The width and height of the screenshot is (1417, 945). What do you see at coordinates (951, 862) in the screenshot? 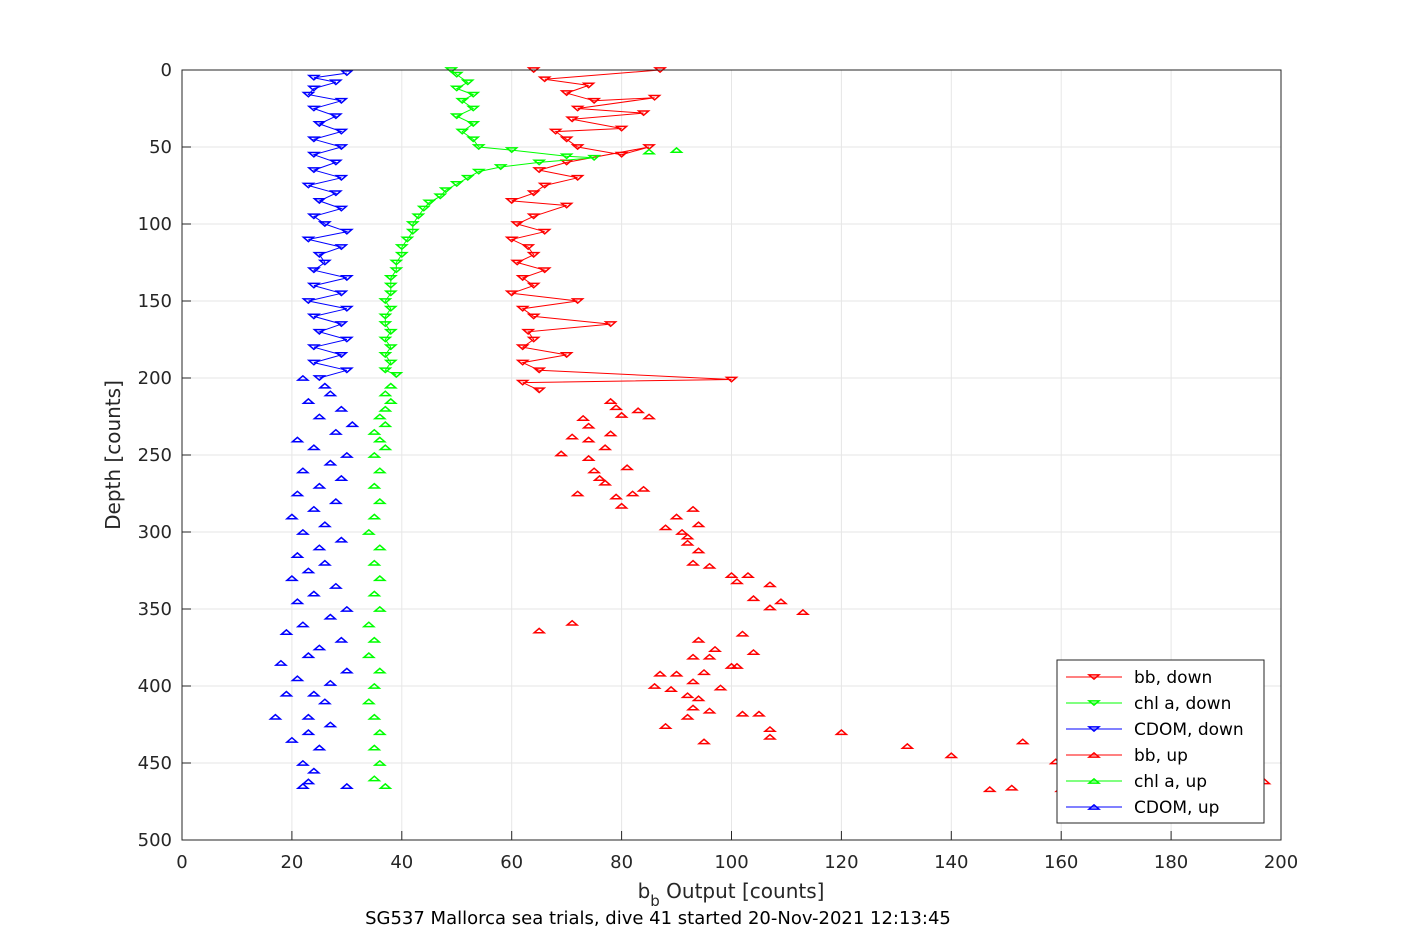
I see `x-tick-label: 140` at bounding box center [951, 862].